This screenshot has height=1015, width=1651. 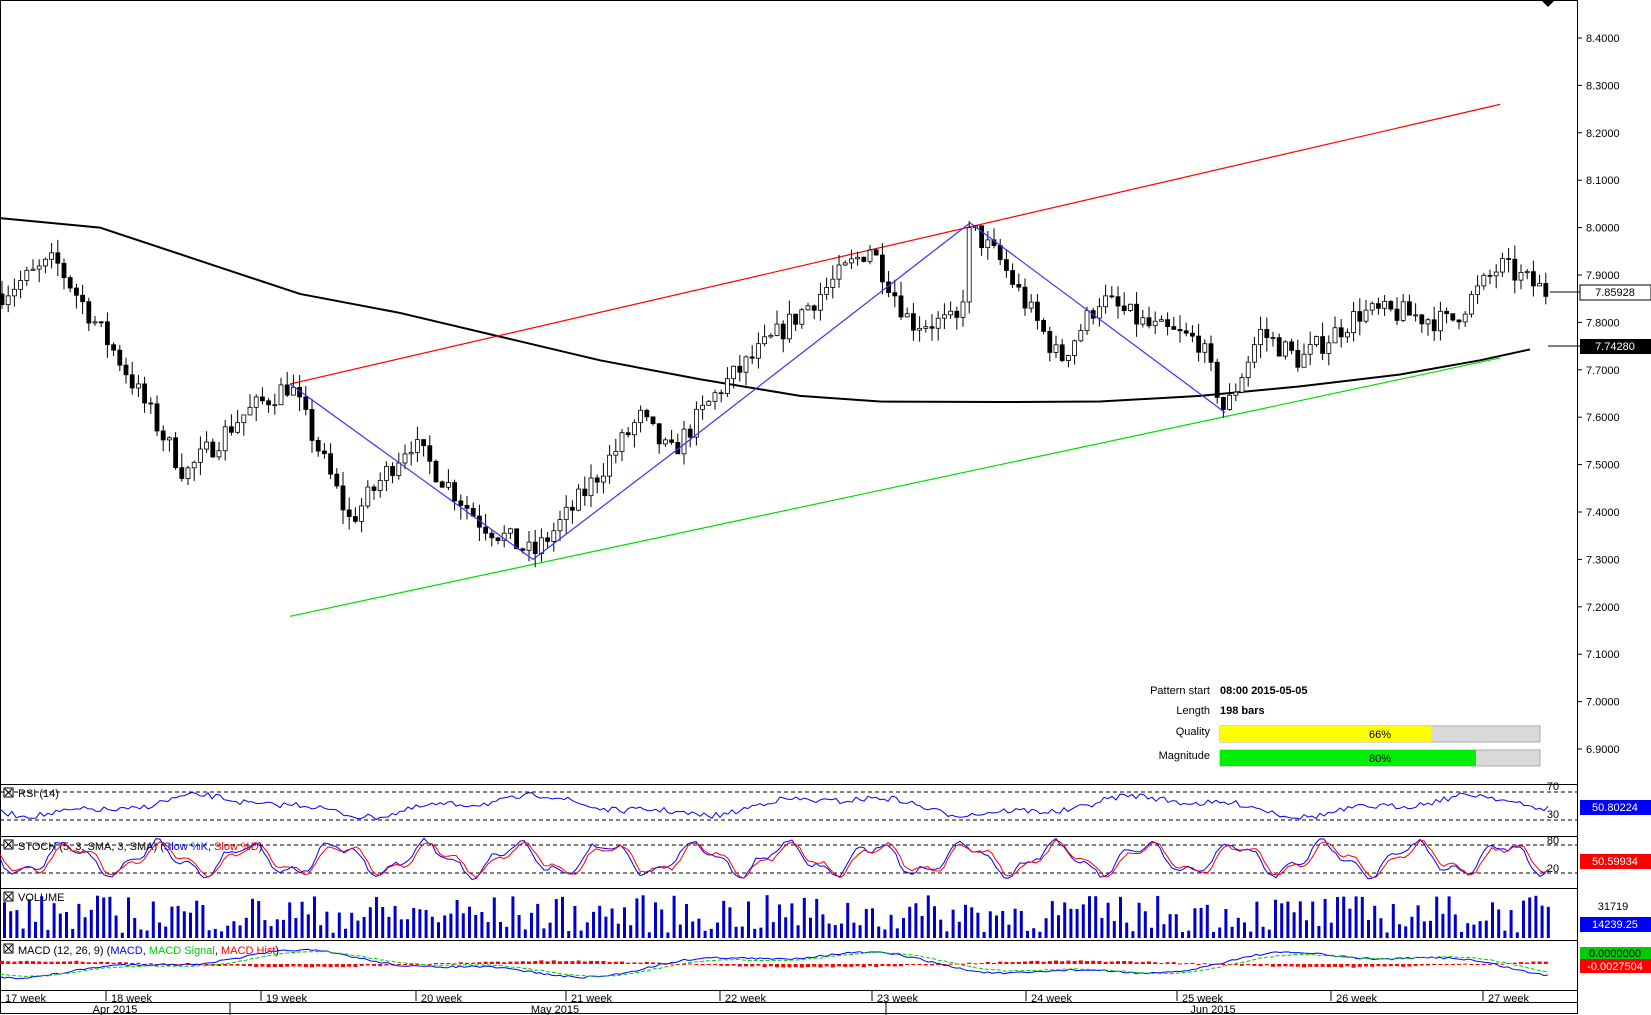 I want to click on price-tick-label: 8.2000, so click(x=1603, y=134).